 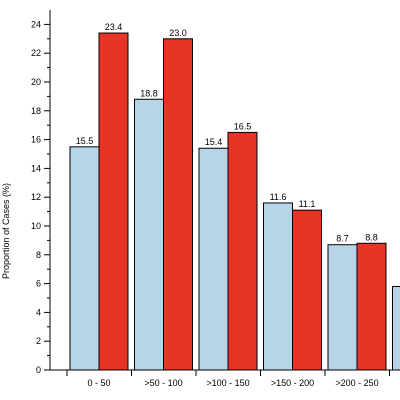 What do you see at coordinates (98, 383) in the screenshot?
I see `x-tick-label: 0 - 50` at bounding box center [98, 383].